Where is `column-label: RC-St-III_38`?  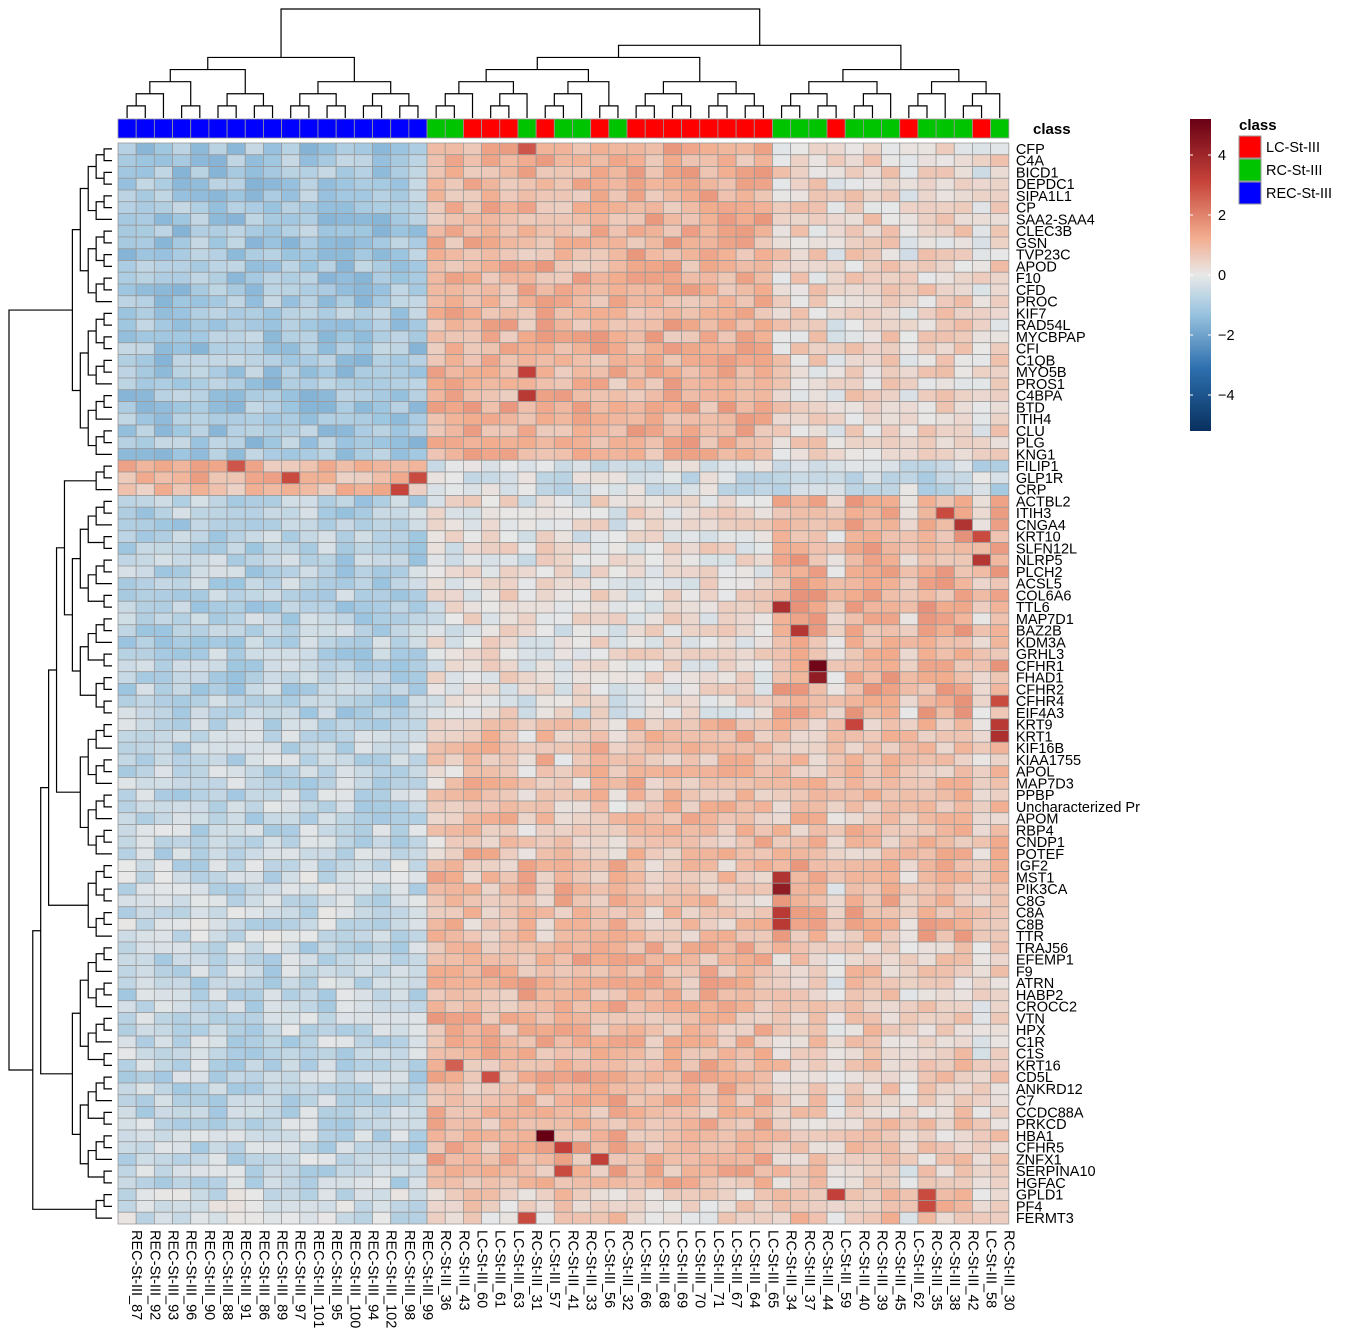
column-label: RC-St-III_38 is located at coordinates (954, 1270).